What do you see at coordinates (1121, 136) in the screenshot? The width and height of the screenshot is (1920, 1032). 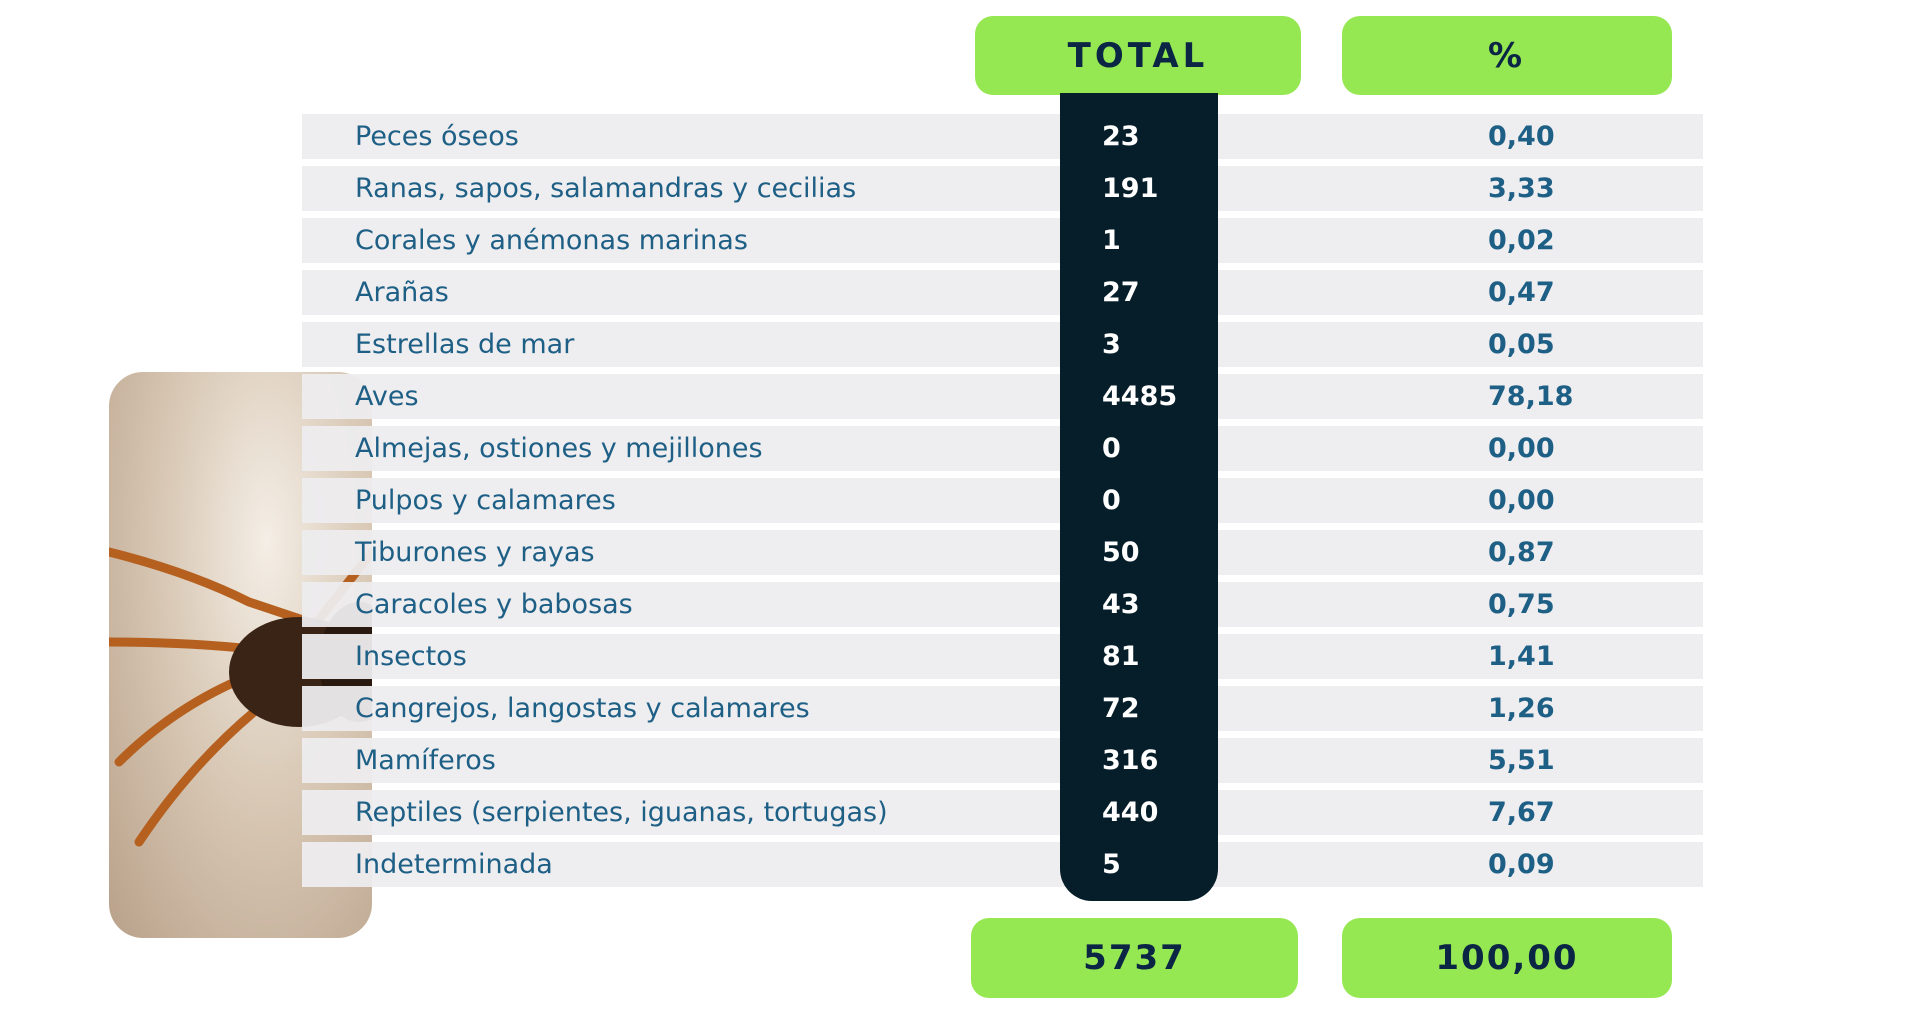 I see `row-total: 23` at bounding box center [1121, 136].